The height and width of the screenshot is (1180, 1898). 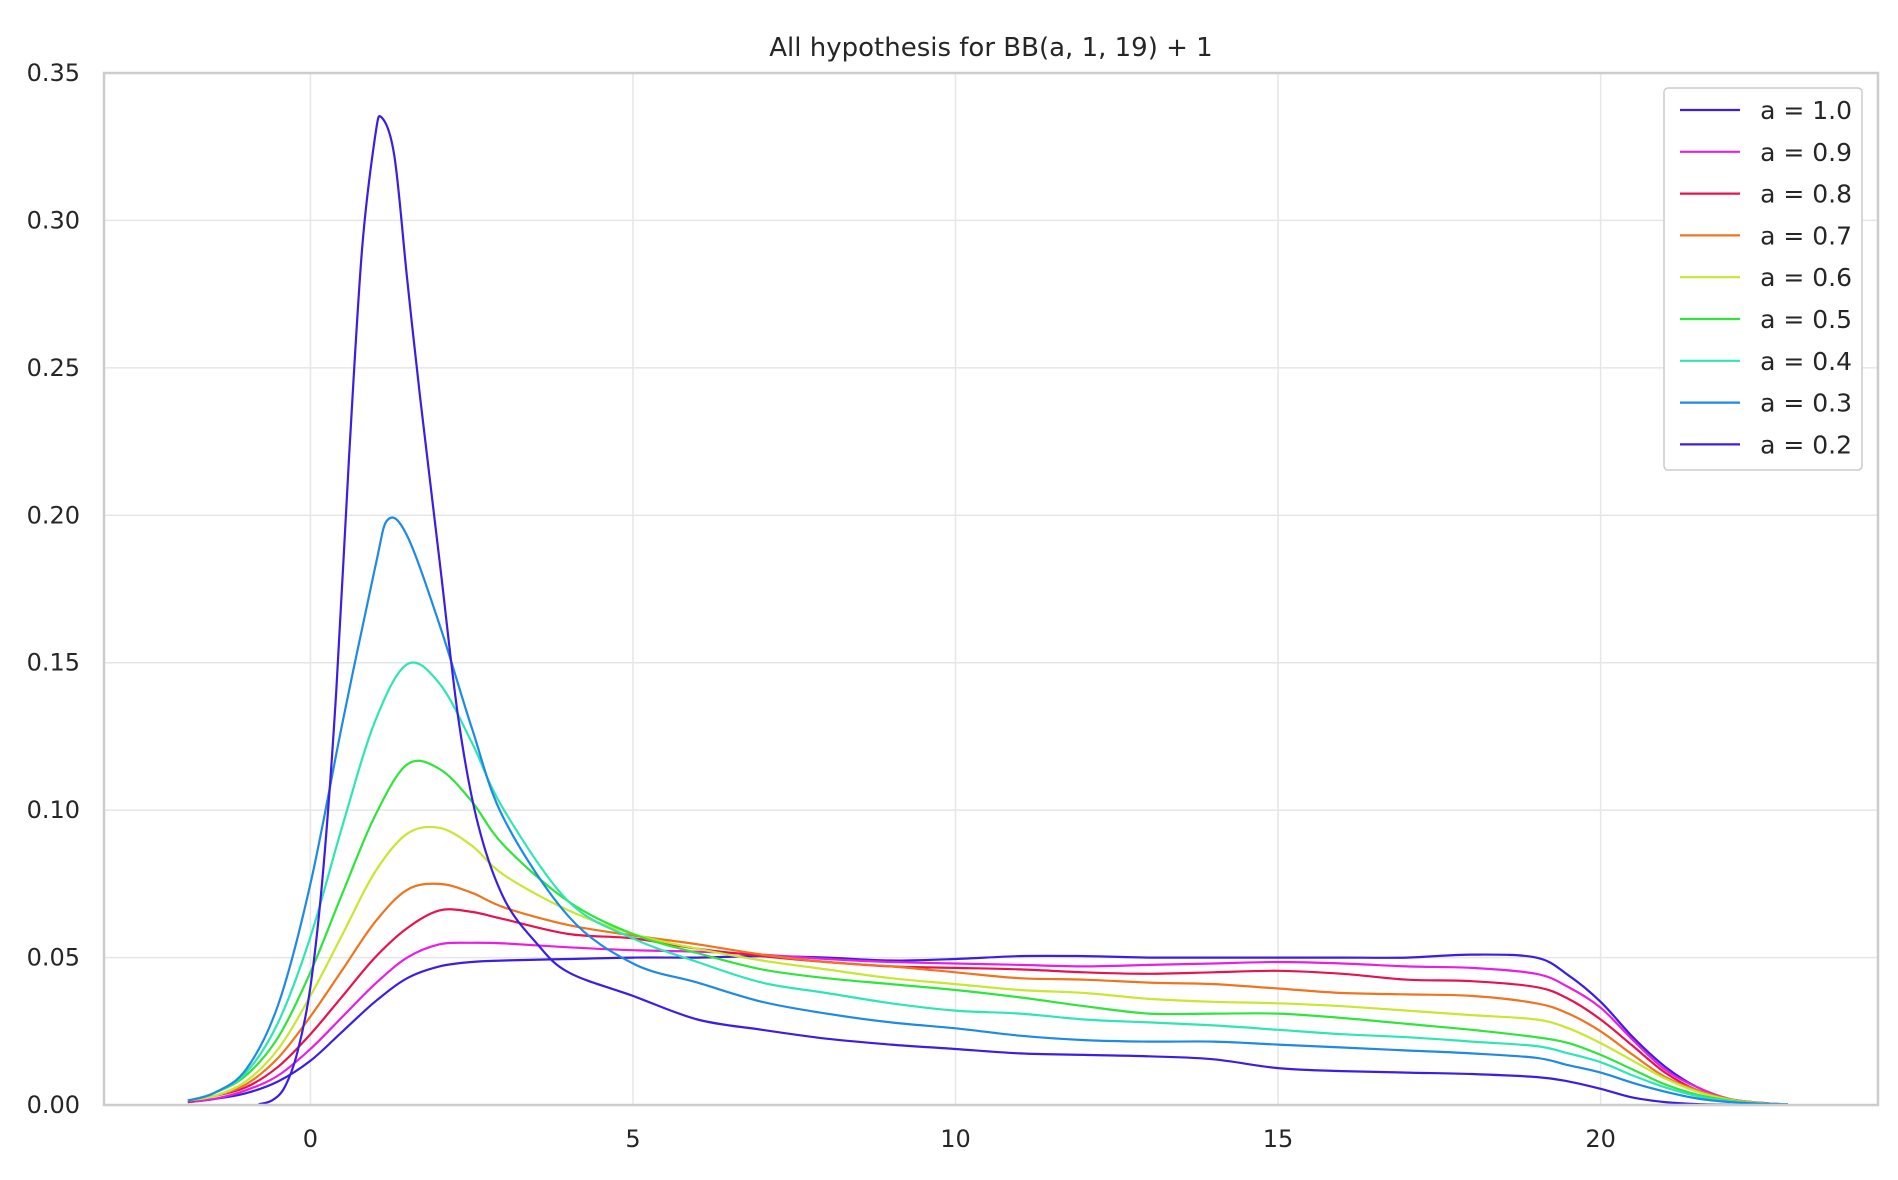 I want to click on y-tick-label: 0.20, so click(x=53, y=515).